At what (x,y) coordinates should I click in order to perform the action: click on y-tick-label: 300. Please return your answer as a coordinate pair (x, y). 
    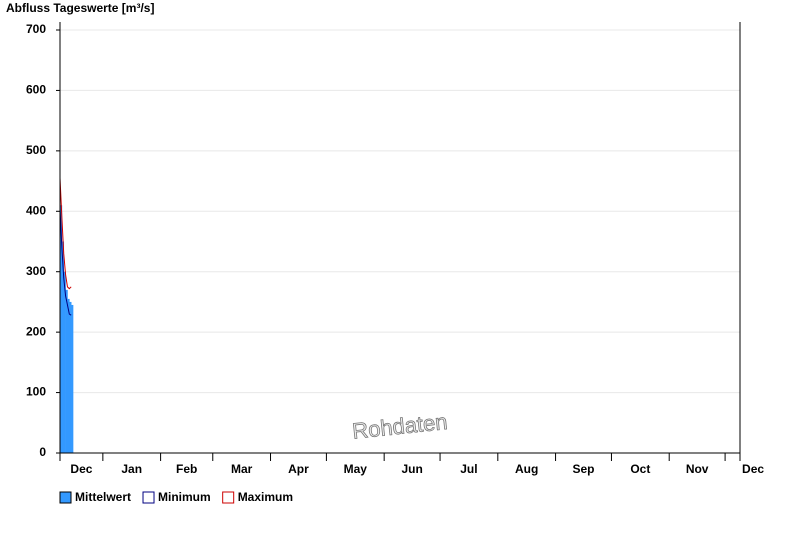
    Looking at the image, I should click on (36, 271).